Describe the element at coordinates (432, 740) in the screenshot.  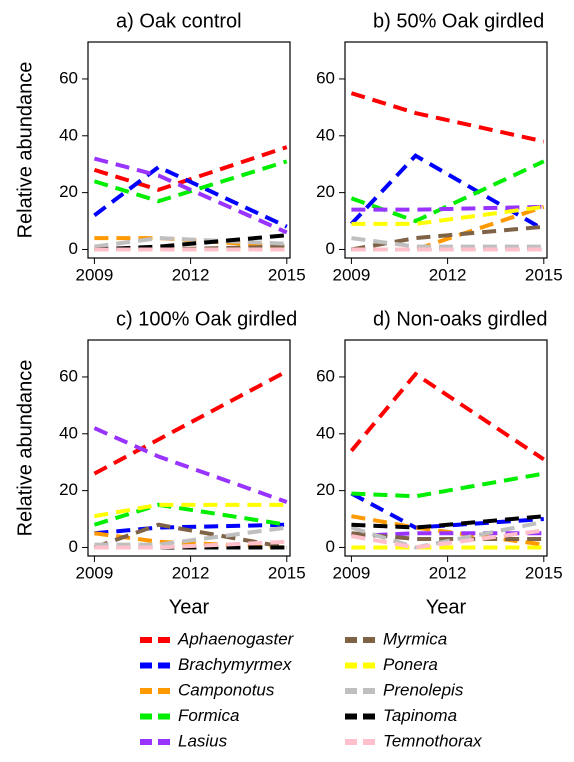
I see `legend-label: Temnothorax` at that location.